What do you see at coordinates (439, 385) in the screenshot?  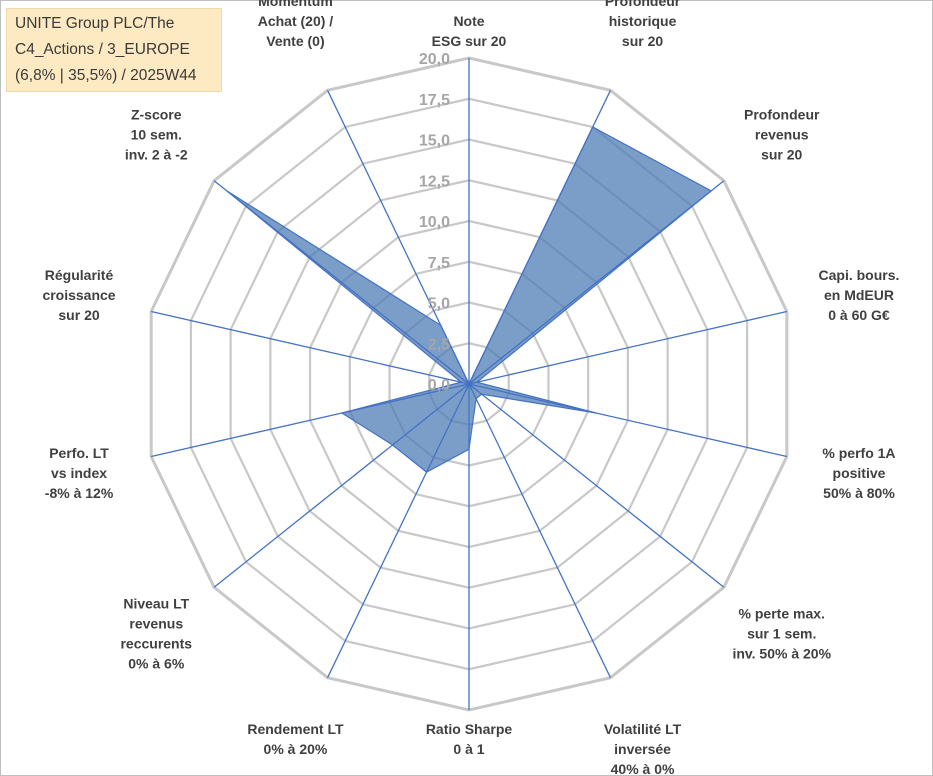 I see `tick-label: 0,0` at bounding box center [439, 385].